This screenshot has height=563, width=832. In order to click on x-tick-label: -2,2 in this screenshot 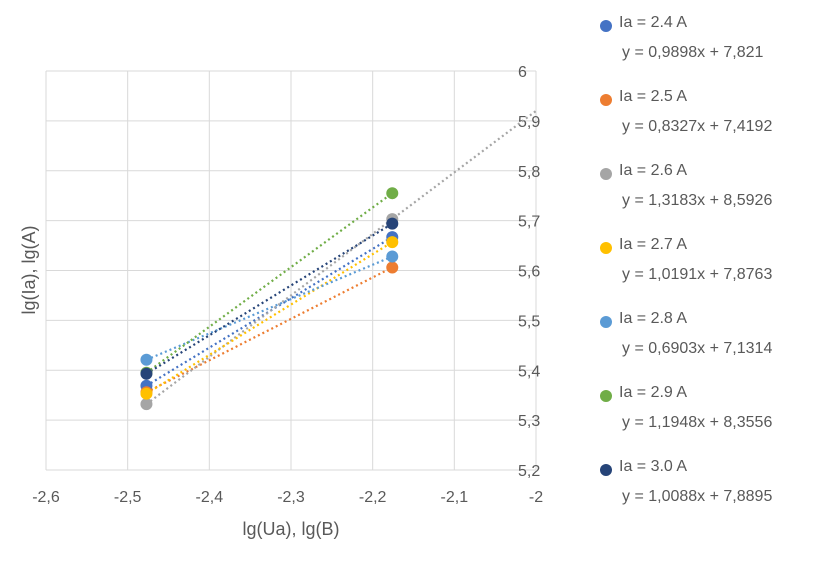, I will do `click(373, 497)`.